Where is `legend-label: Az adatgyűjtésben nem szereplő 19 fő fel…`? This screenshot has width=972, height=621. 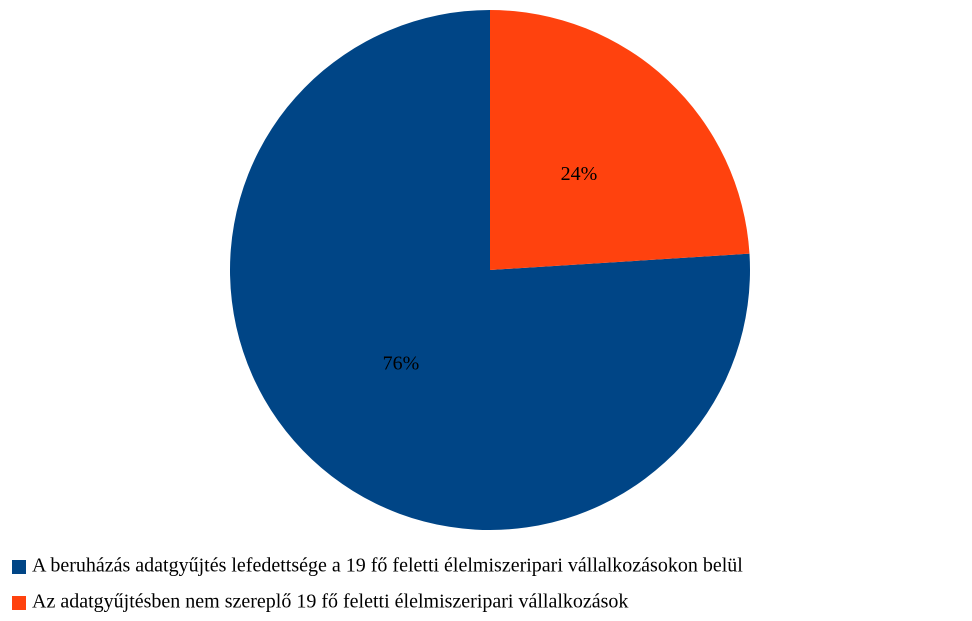 legend-label: Az adatgyűjtésben nem szereplő 19 fő fel… is located at coordinates (330, 602).